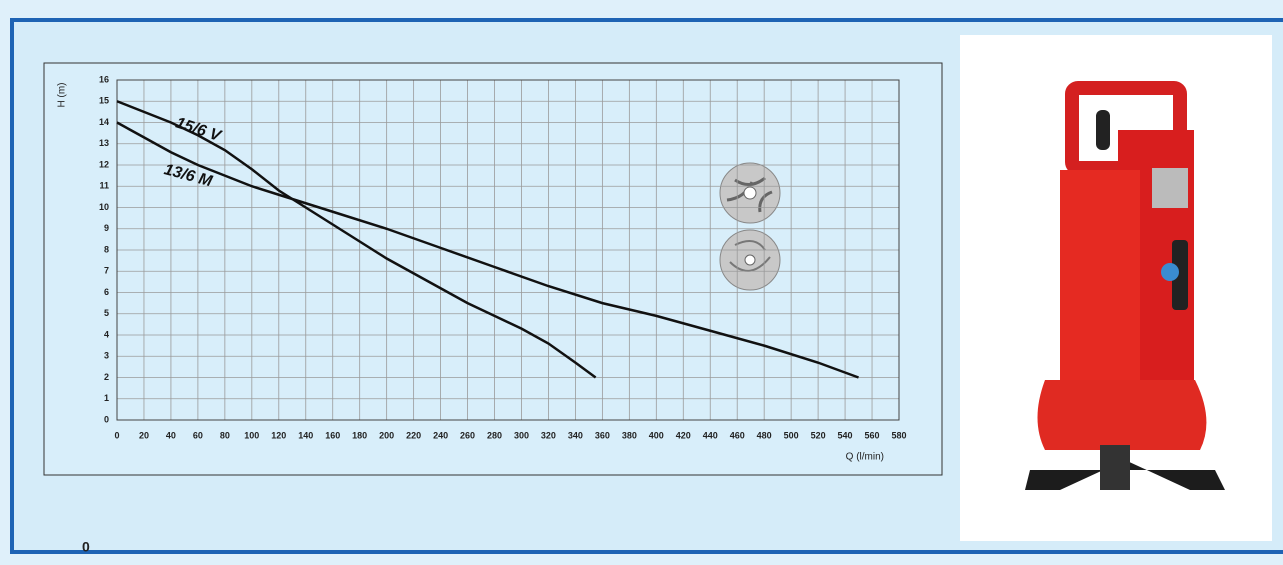 The image size is (1283, 565). Describe the element at coordinates (106, 398) in the screenshot. I see `y-tick-label: 1` at that location.